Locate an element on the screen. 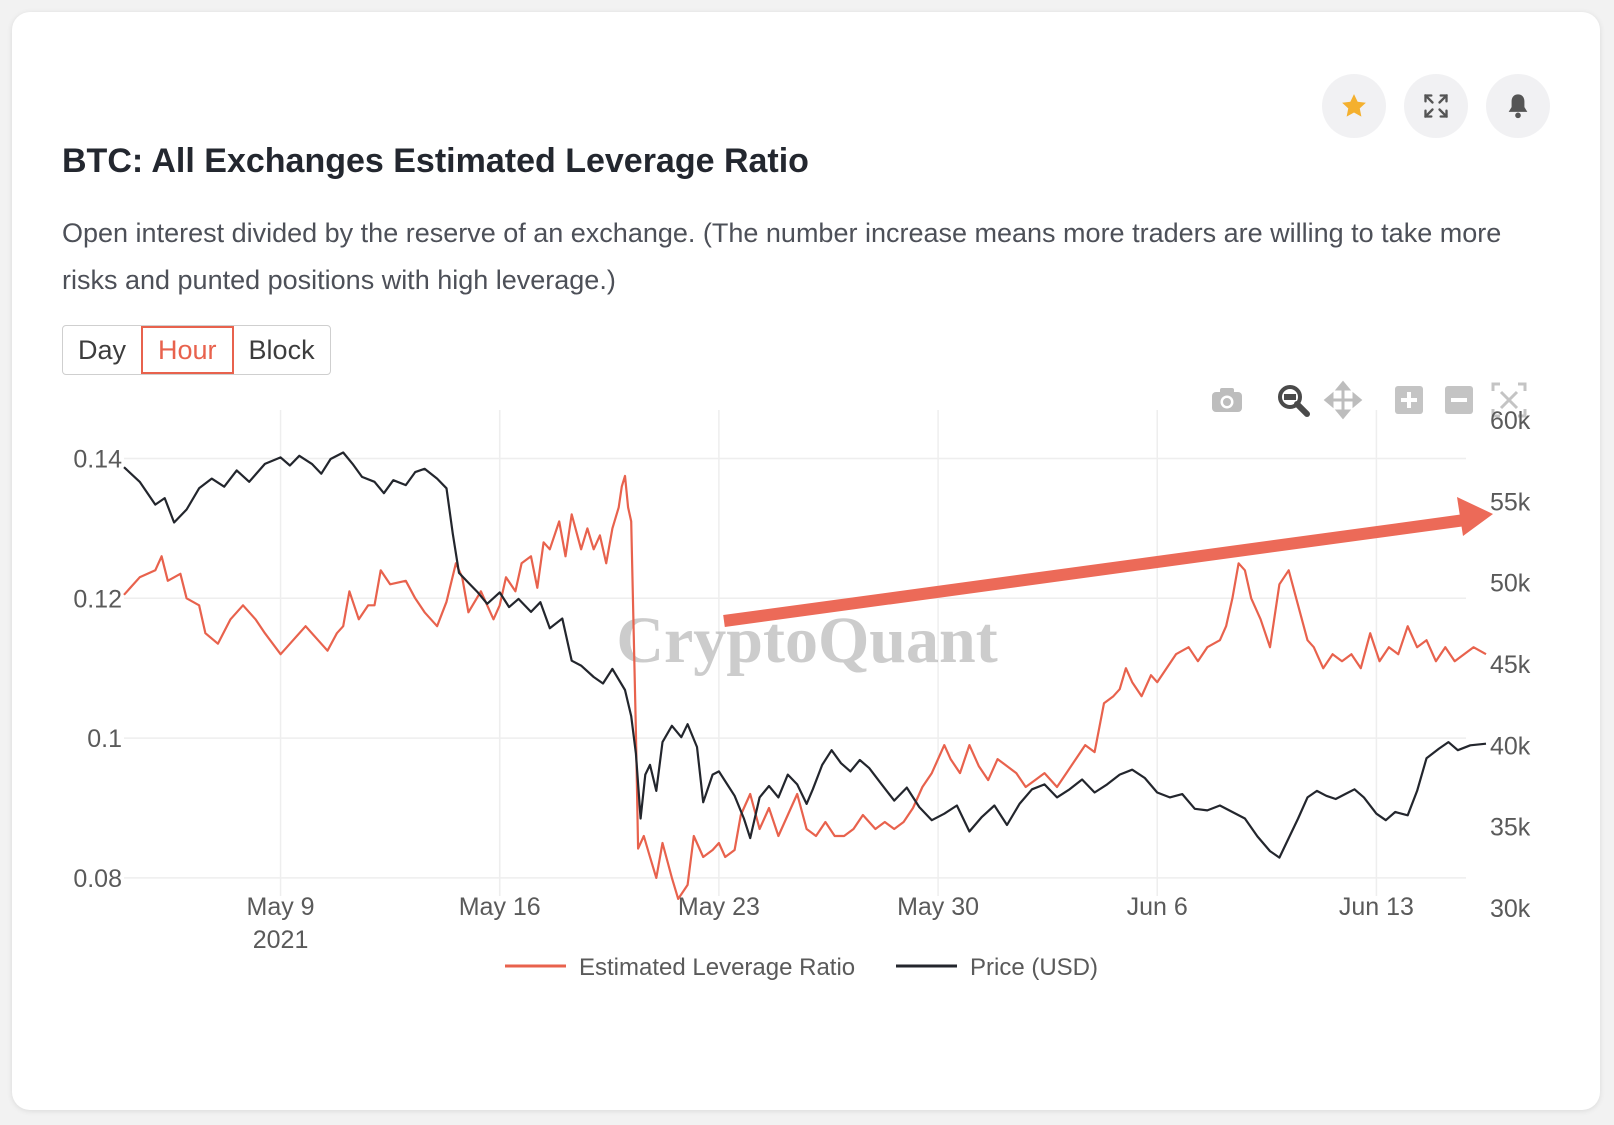 The image size is (1614, 1125). y-right-tick-label: 50k is located at coordinates (1510, 584).